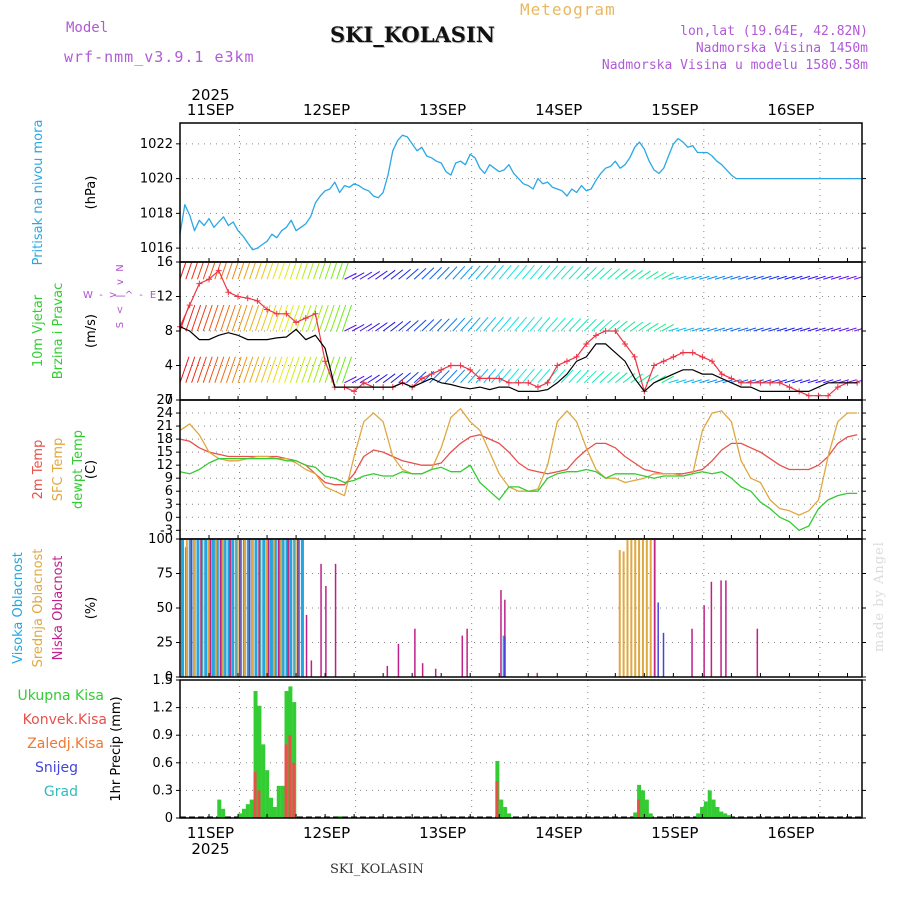  I want to click on clouds-ylabel: (%), so click(91, 608).